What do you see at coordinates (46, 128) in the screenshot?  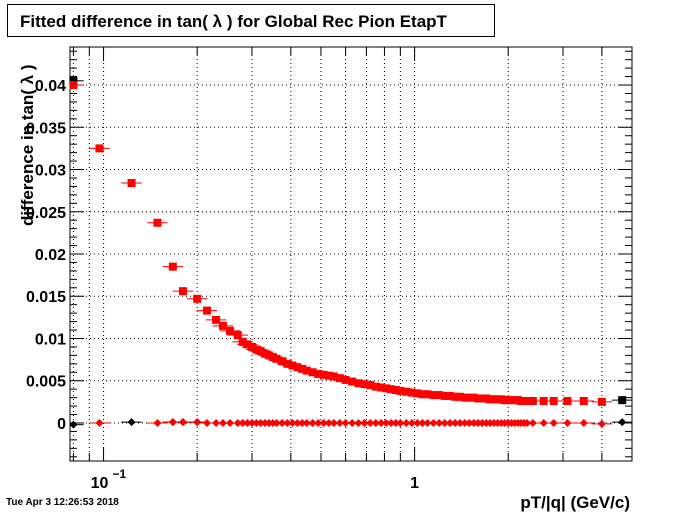 I see `y-tick-label: 0.035` at bounding box center [46, 128].